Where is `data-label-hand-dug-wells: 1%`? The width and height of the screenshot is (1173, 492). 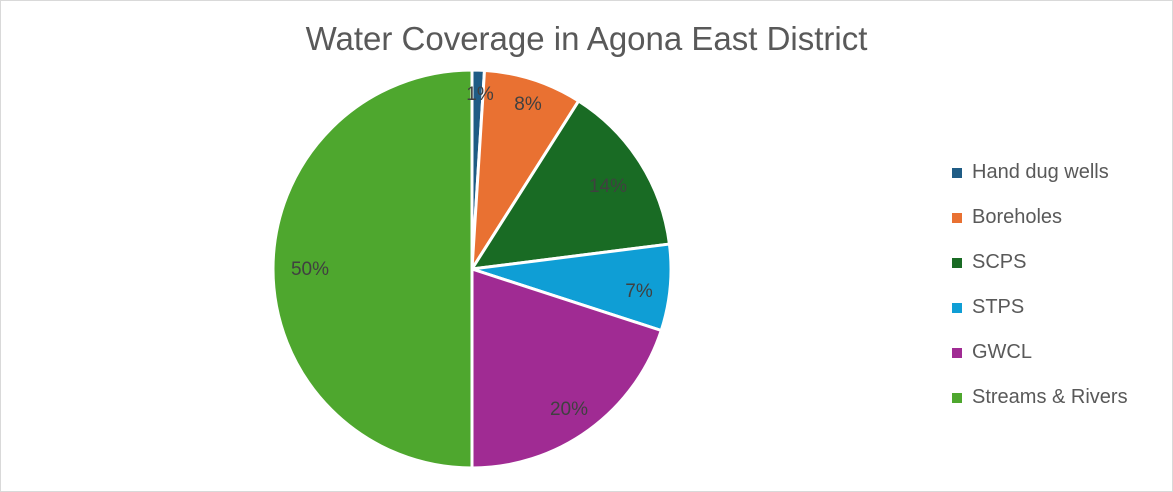
data-label-hand-dug-wells: 1% is located at coordinates (480, 94).